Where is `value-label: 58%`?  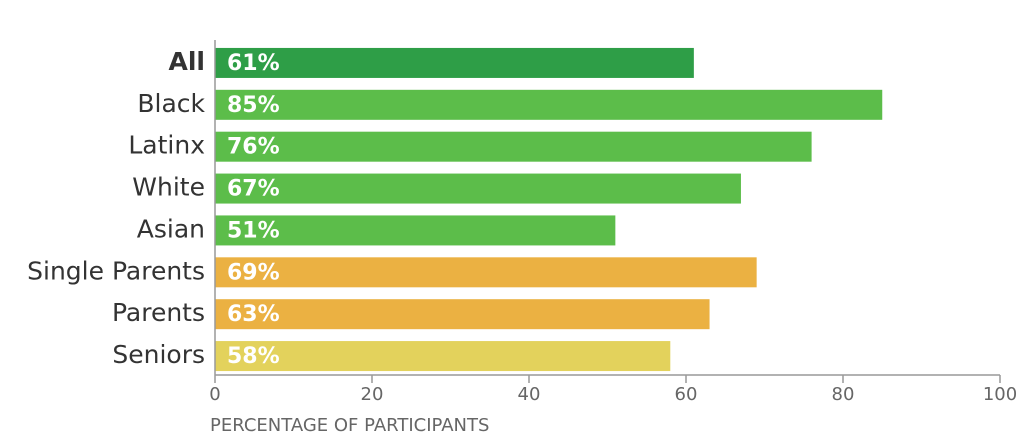
value-label: 58% is located at coordinates (253, 356).